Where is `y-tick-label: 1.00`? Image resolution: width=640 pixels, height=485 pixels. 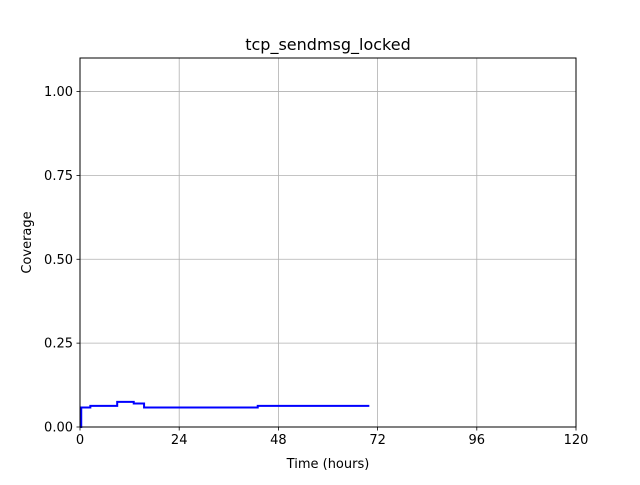 y-tick-label: 1.00 is located at coordinates (58, 92).